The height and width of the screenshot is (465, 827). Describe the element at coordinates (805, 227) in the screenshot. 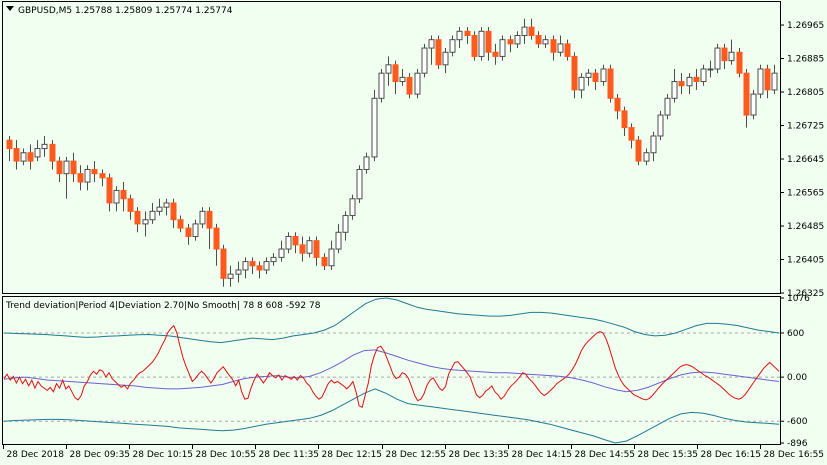

I see `price-tick-label: 1.26485` at that location.